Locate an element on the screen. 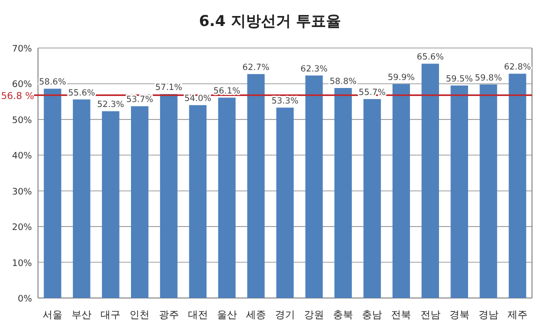 Image resolution: width=540 pixels, height=328 pixels. data-label: 57.1% is located at coordinates (168, 88).